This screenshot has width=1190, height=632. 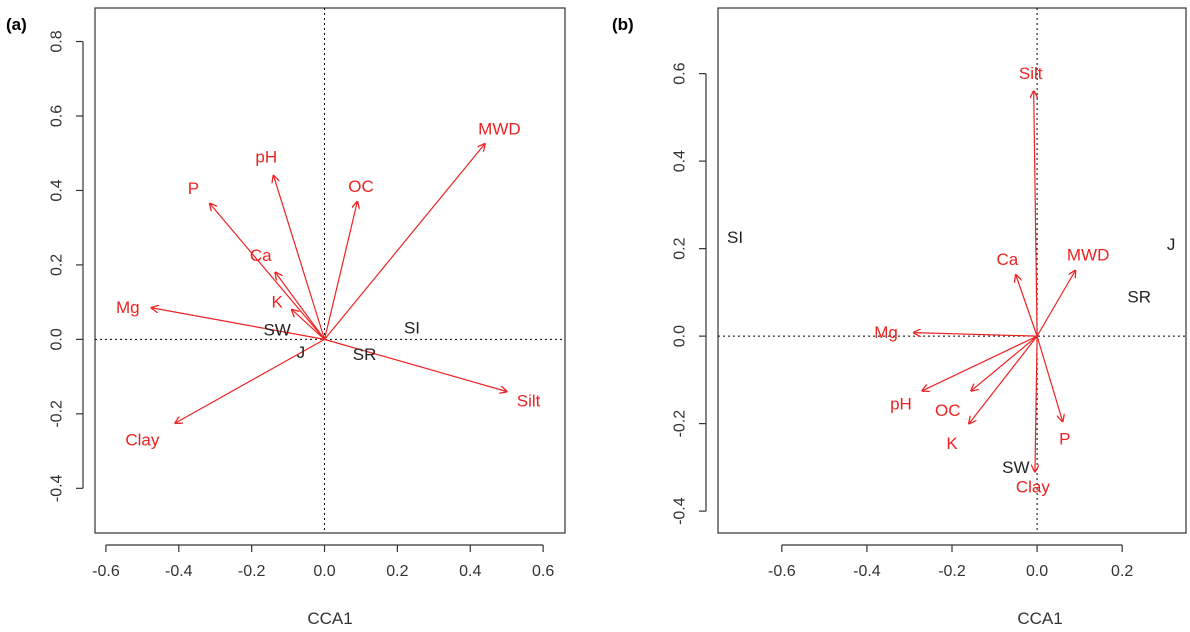 I want to click on panel-a-vector-silt, so click(x=415, y=364).